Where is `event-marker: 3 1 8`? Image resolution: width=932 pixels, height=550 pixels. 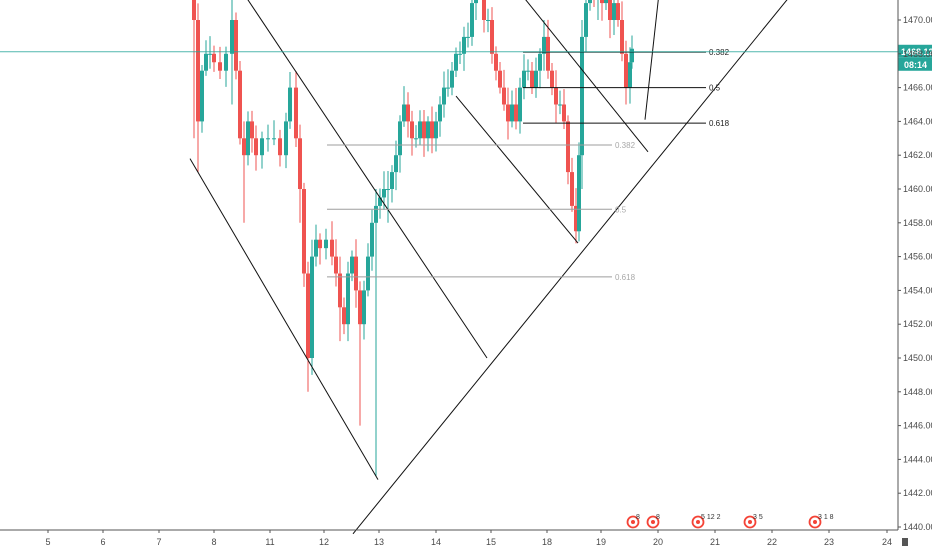 event-marker: 3 1 8 is located at coordinates (821, 521).